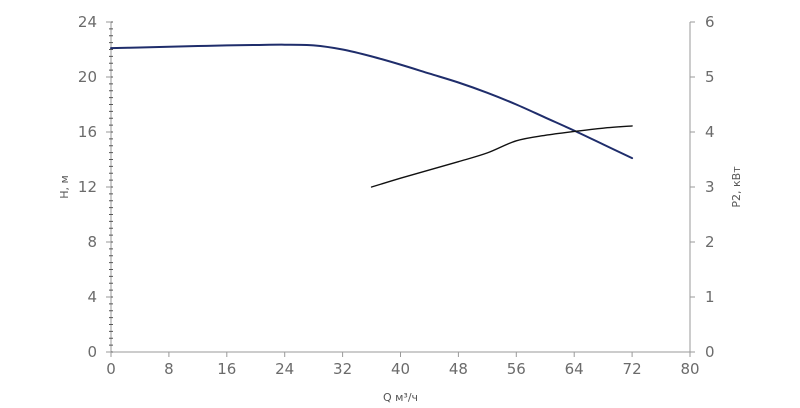 The width and height of the screenshot is (800, 408). I want to click on y-tick-label-0: 0, so click(92, 352).